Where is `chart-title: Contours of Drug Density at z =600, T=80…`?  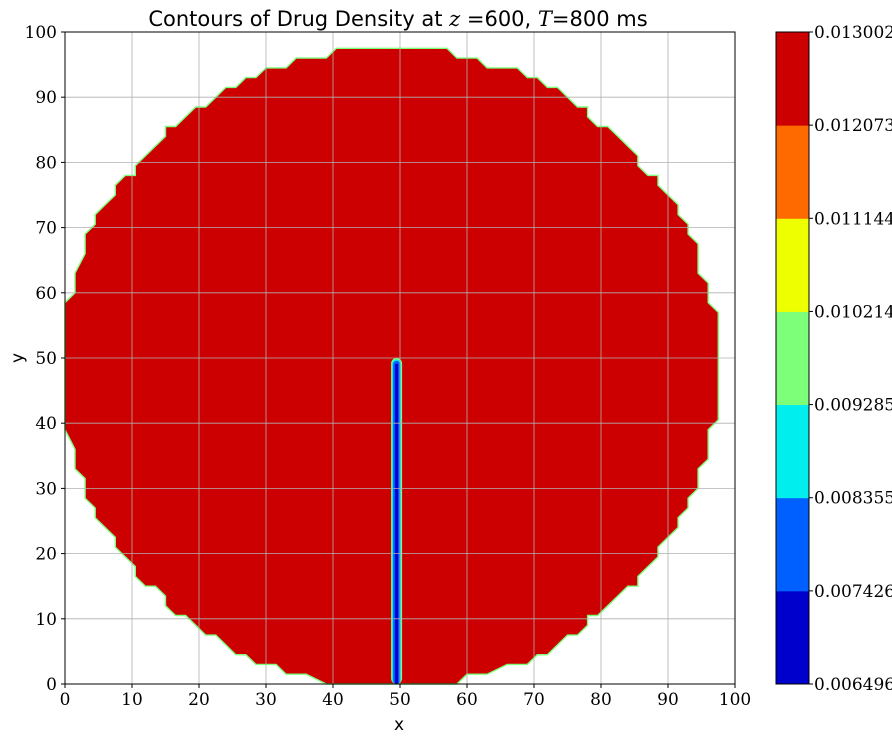
chart-title: Contours of Drug Density at z =600, T=80… is located at coordinates (397, 19).